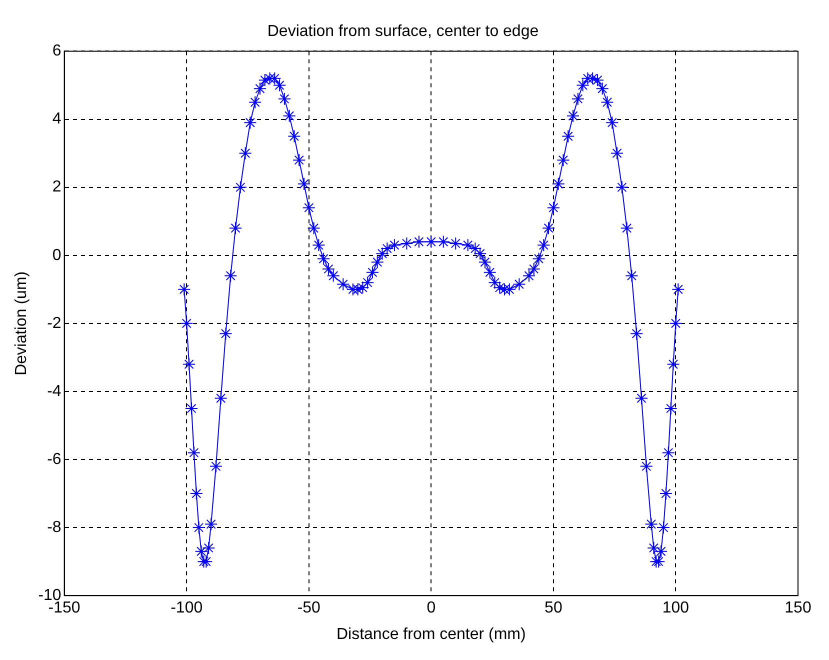  I want to click on x-axis-title: Distance from center (mm), so click(431, 634).